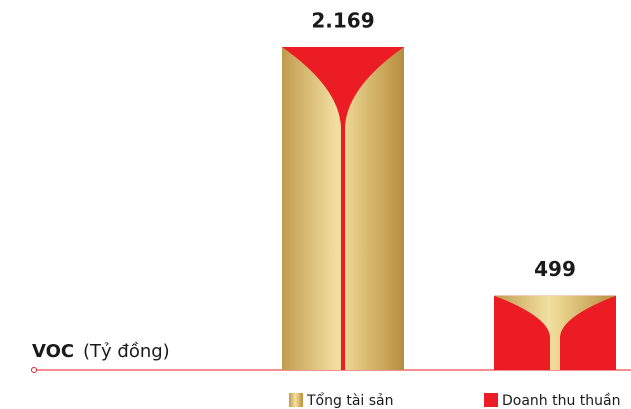 This screenshot has height=409, width=631. Describe the element at coordinates (555, 332) in the screenshot. I see `bar-decoration` at that location.